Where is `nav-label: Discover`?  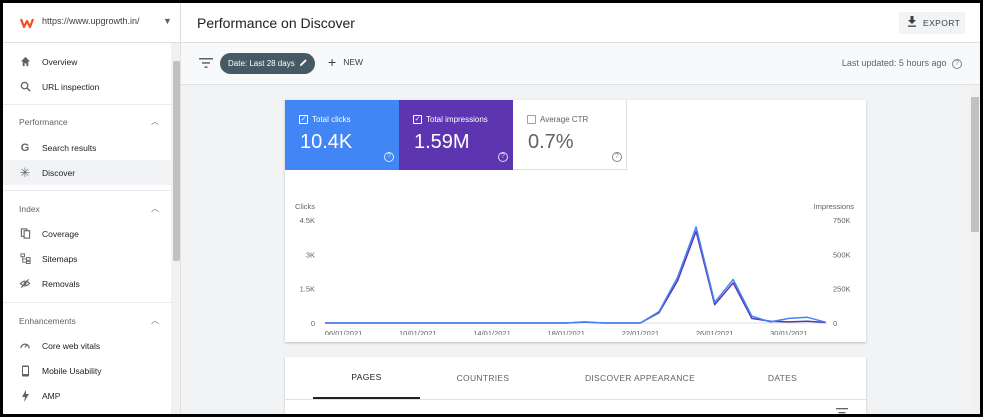 nav-label: Discover is located at coordinates (59, 172).